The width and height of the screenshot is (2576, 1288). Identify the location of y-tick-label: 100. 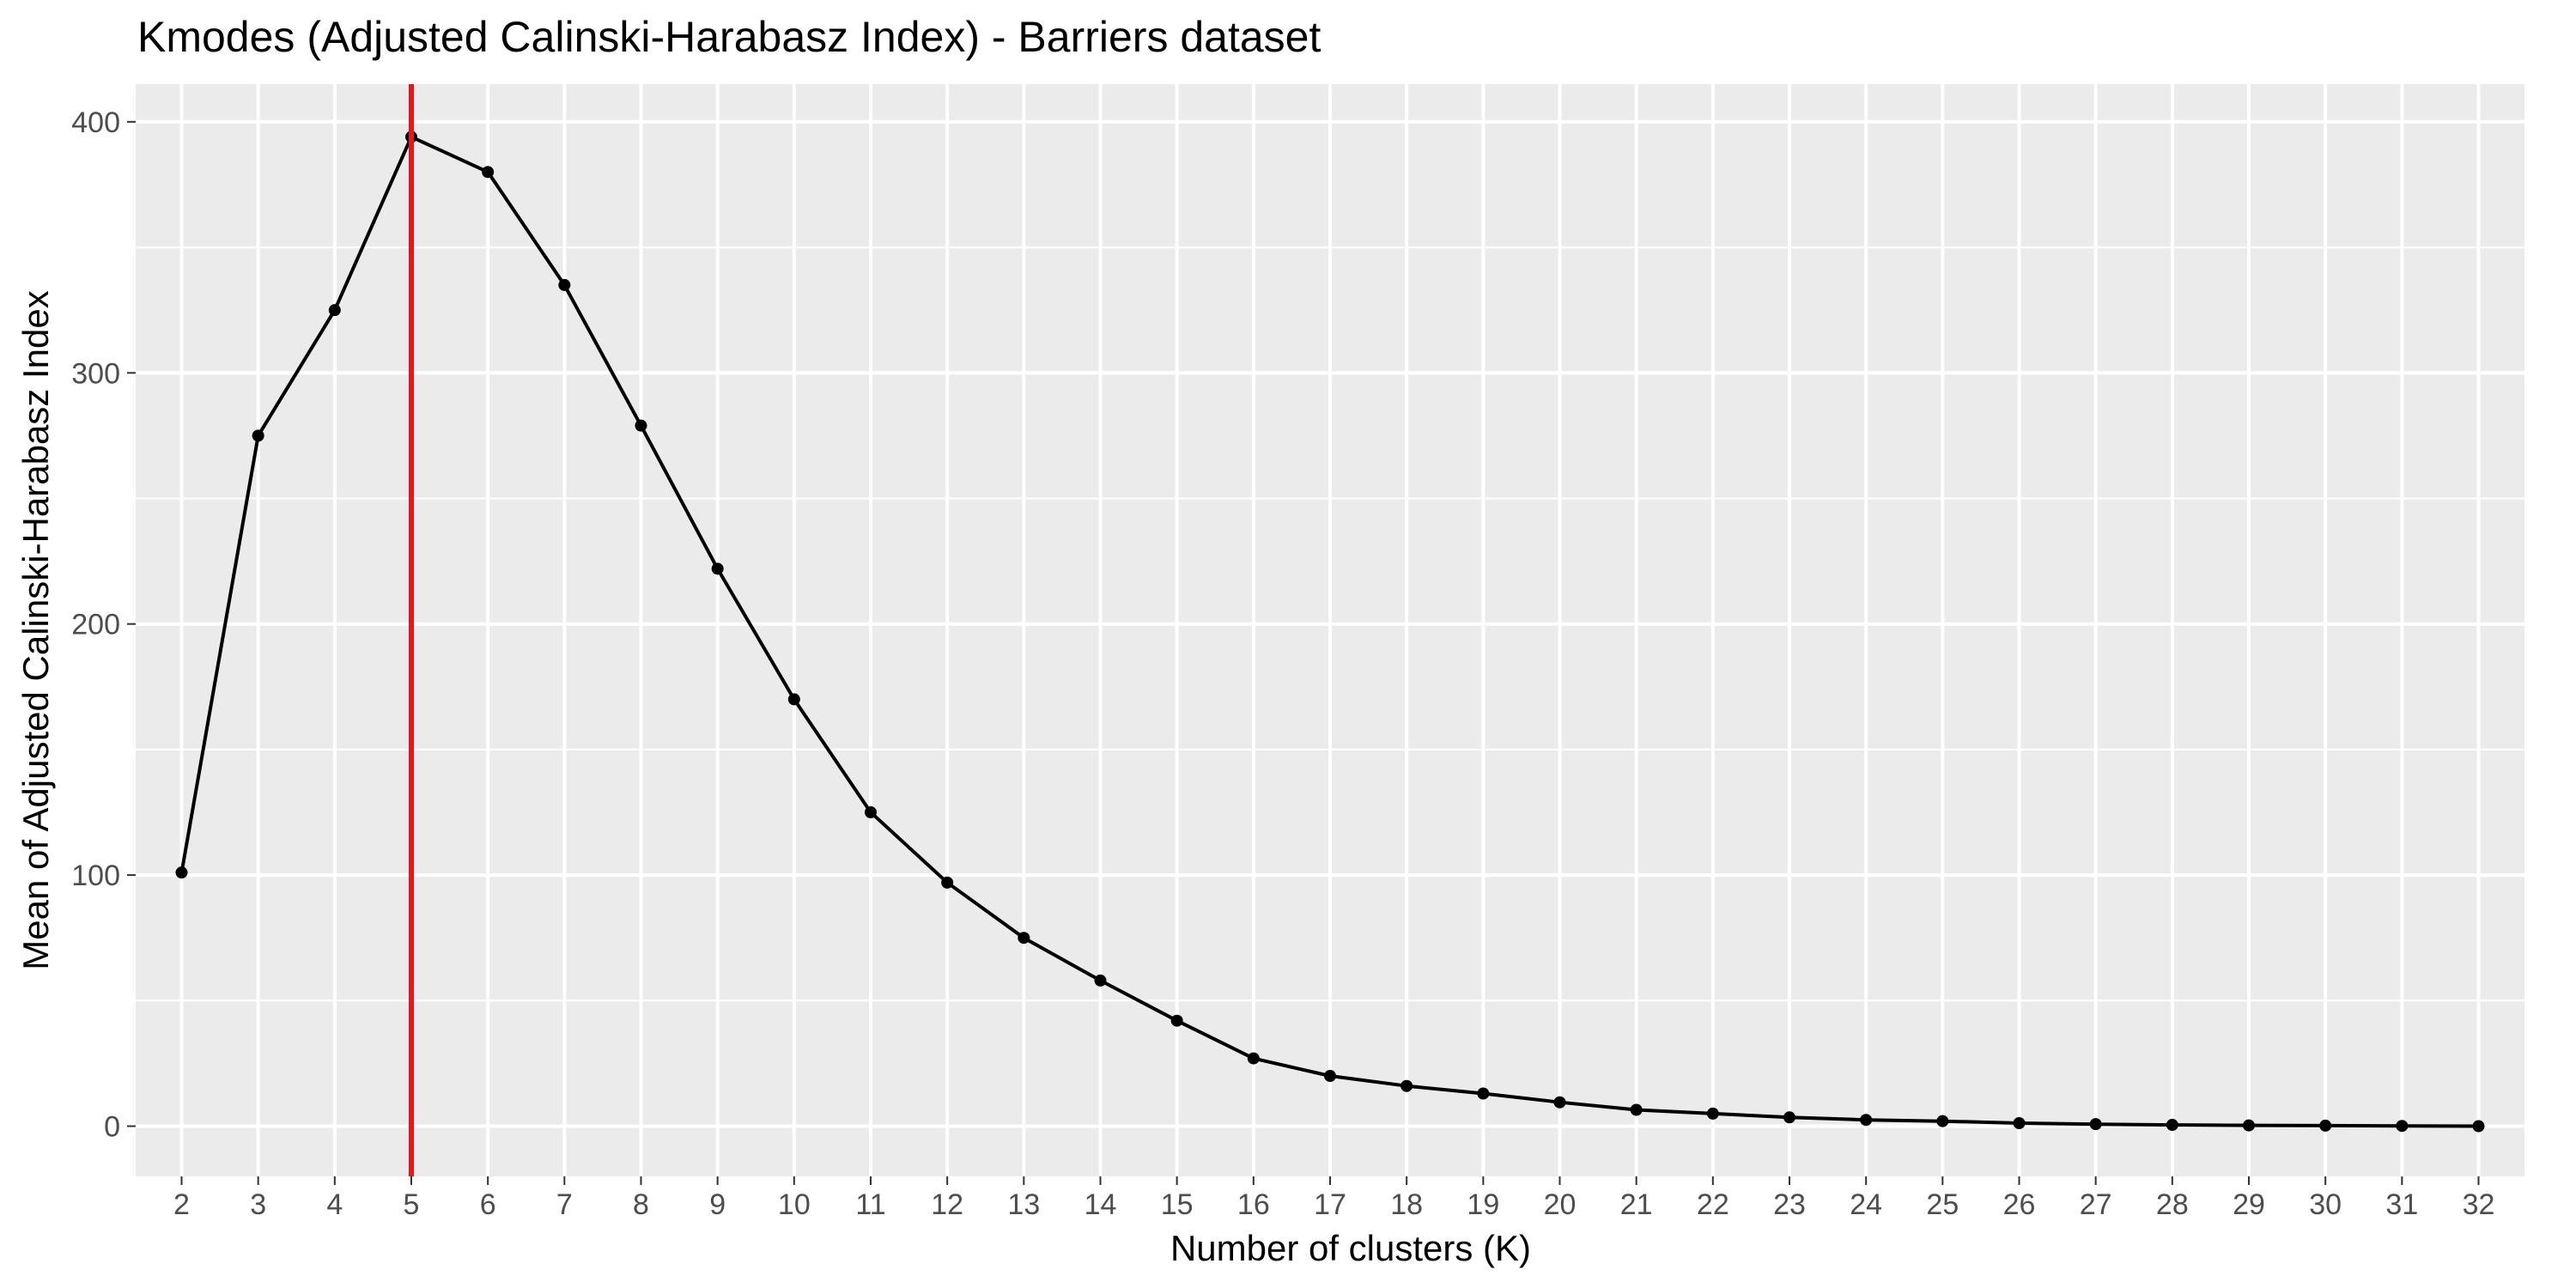
(96, 876).